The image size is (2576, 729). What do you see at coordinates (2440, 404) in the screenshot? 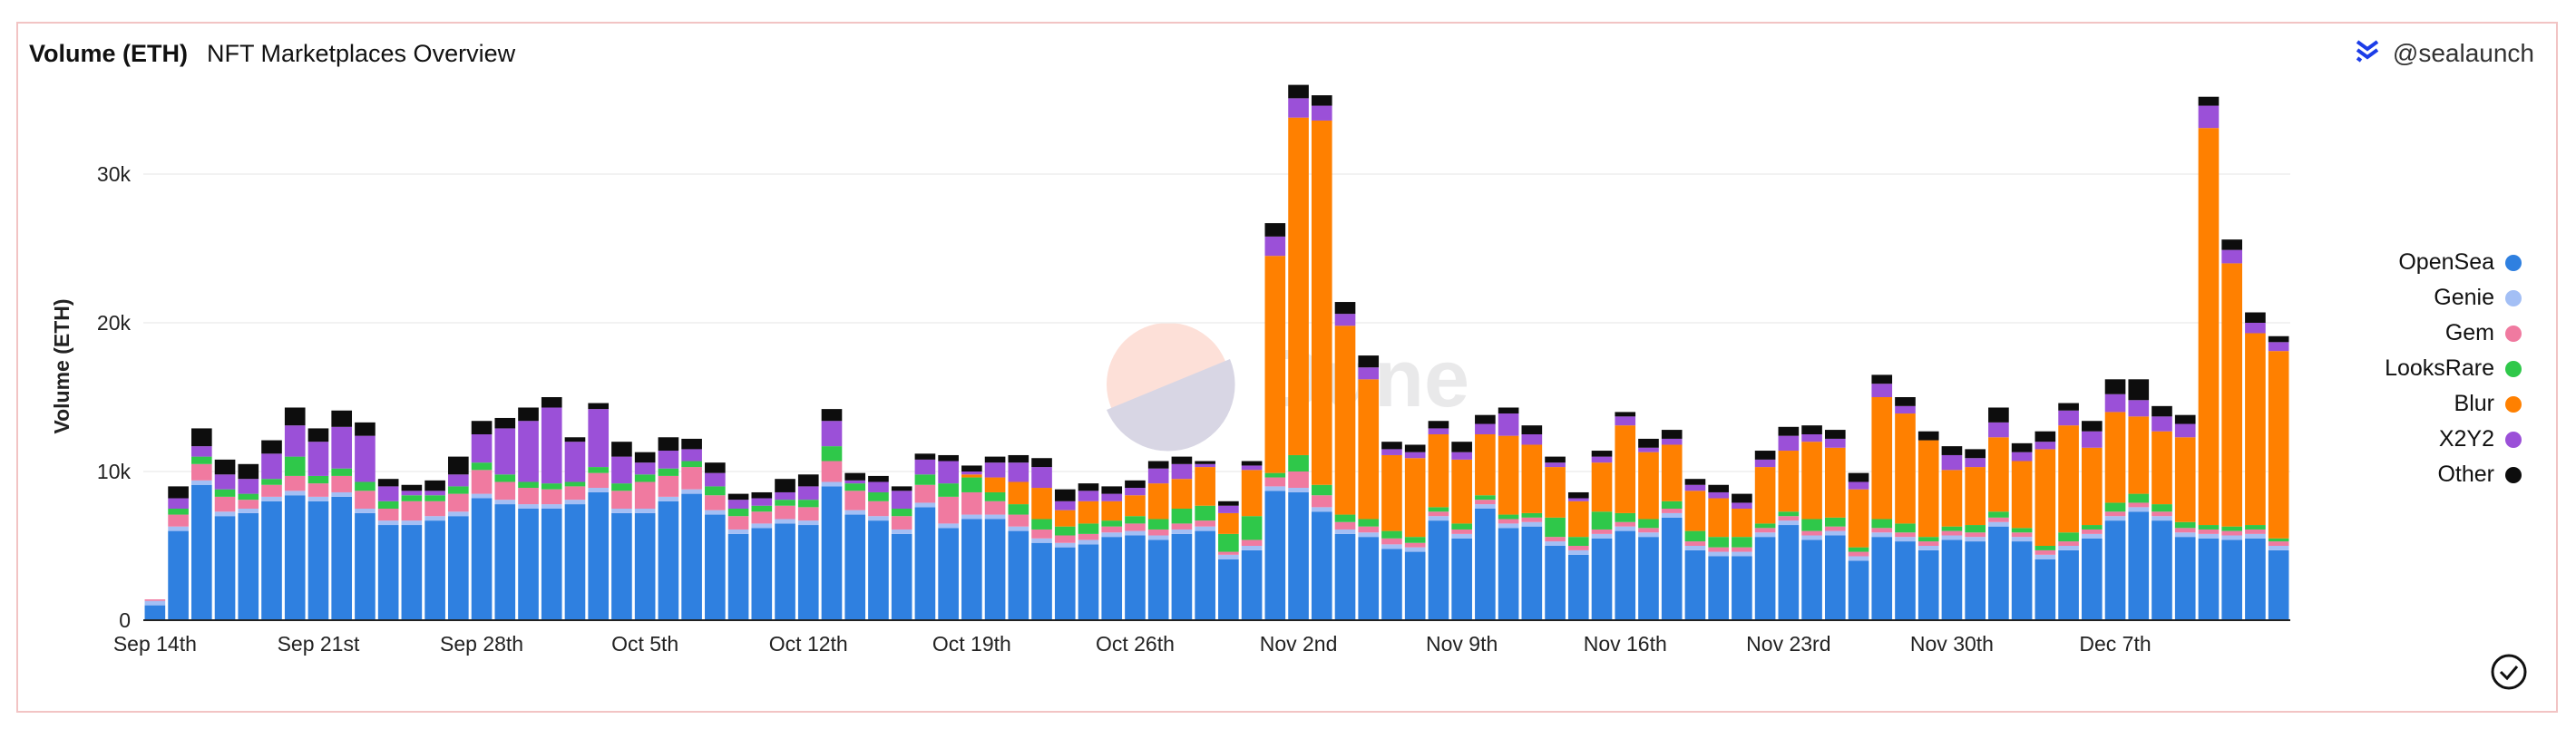
I see `legend-item-blur: Blur` at bounding box center [2440, 404].